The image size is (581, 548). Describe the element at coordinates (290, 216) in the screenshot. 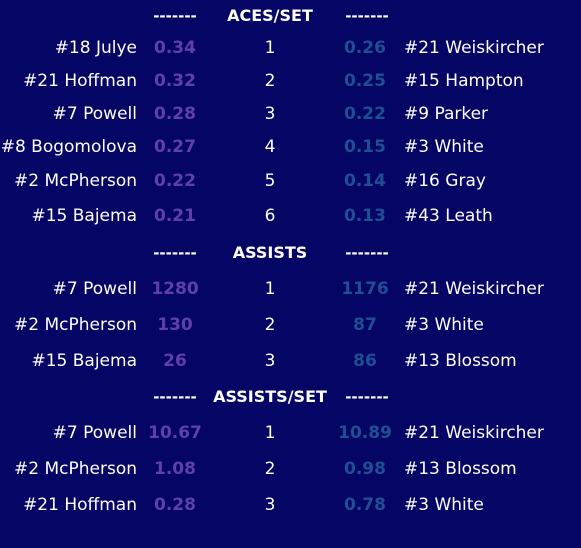

I see `stat-row: #15 Bajema 0.21 6 0.13 #43 Leath` at that location.